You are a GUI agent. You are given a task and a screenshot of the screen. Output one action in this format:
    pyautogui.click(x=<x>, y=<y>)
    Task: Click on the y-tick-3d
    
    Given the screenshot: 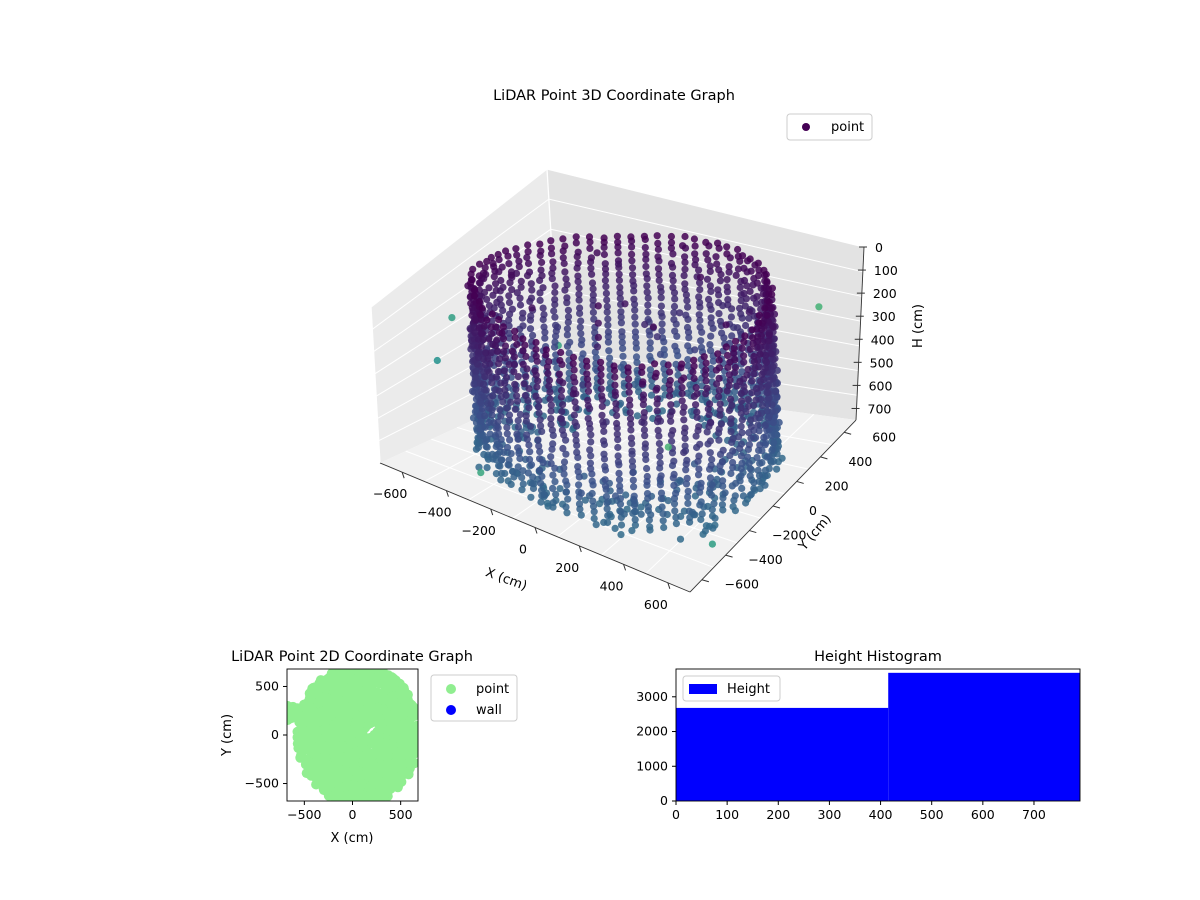 What is the action you would take?
    pyautogui.click(x=729, y=556)
    